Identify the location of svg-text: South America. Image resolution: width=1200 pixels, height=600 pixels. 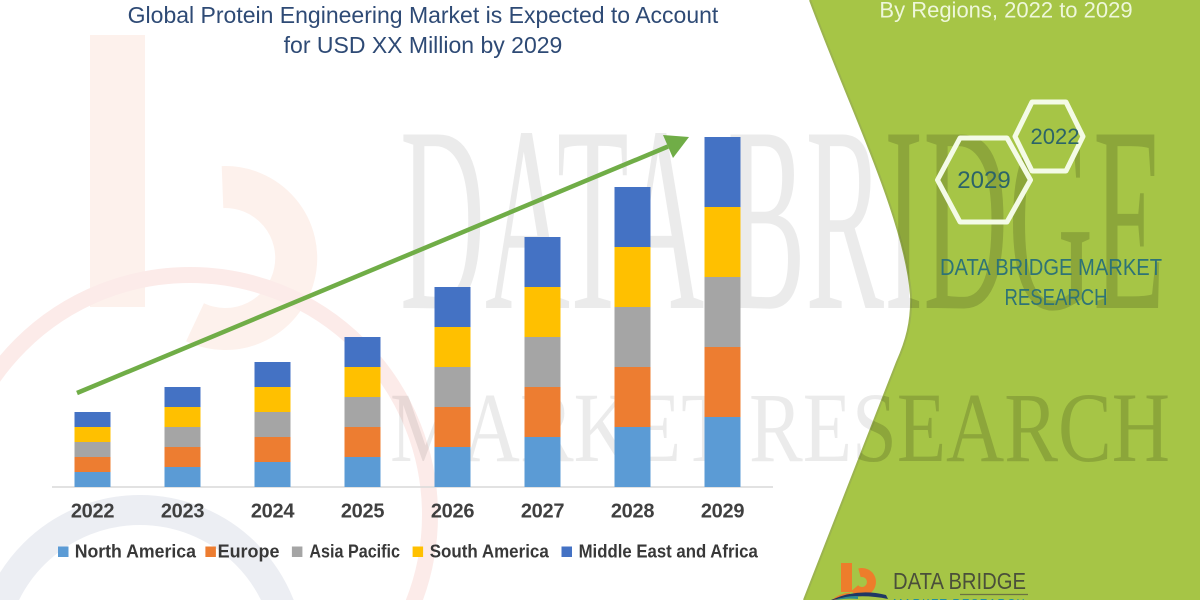
(490, 552).